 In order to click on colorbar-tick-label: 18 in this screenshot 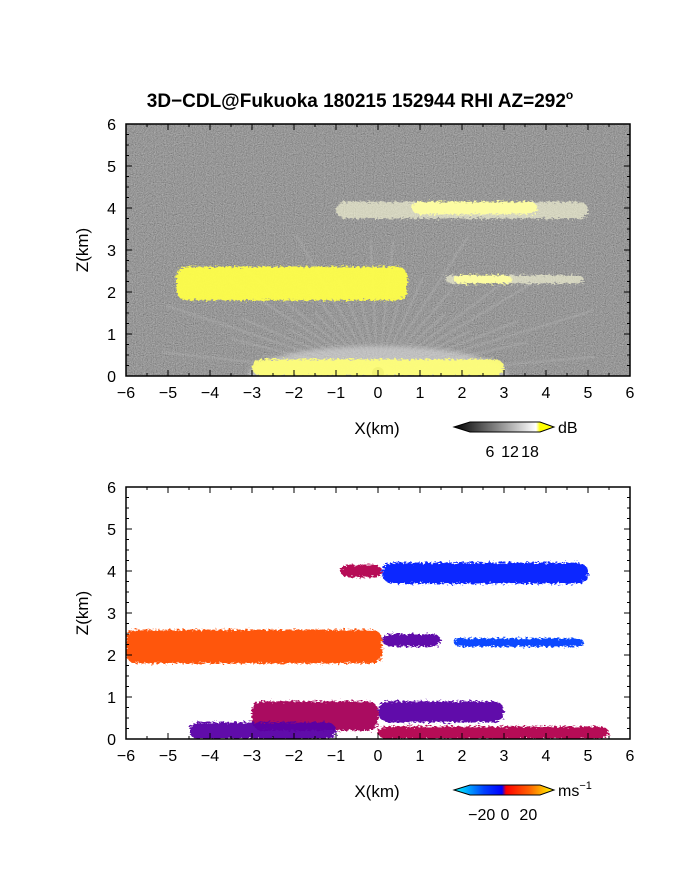, I will do `click(530, 452)`.